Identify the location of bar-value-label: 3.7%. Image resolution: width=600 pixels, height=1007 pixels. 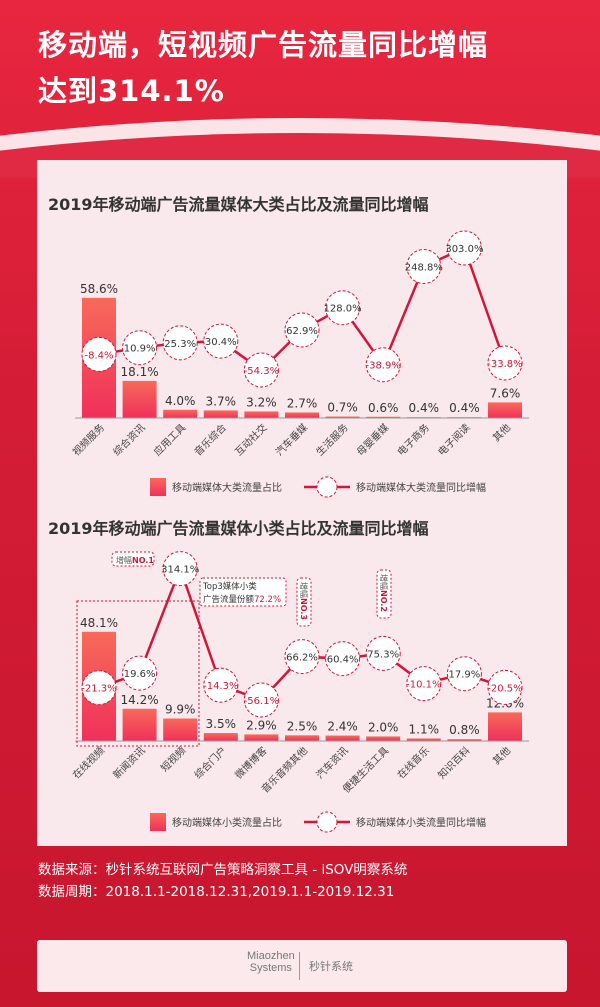
(221, 401).